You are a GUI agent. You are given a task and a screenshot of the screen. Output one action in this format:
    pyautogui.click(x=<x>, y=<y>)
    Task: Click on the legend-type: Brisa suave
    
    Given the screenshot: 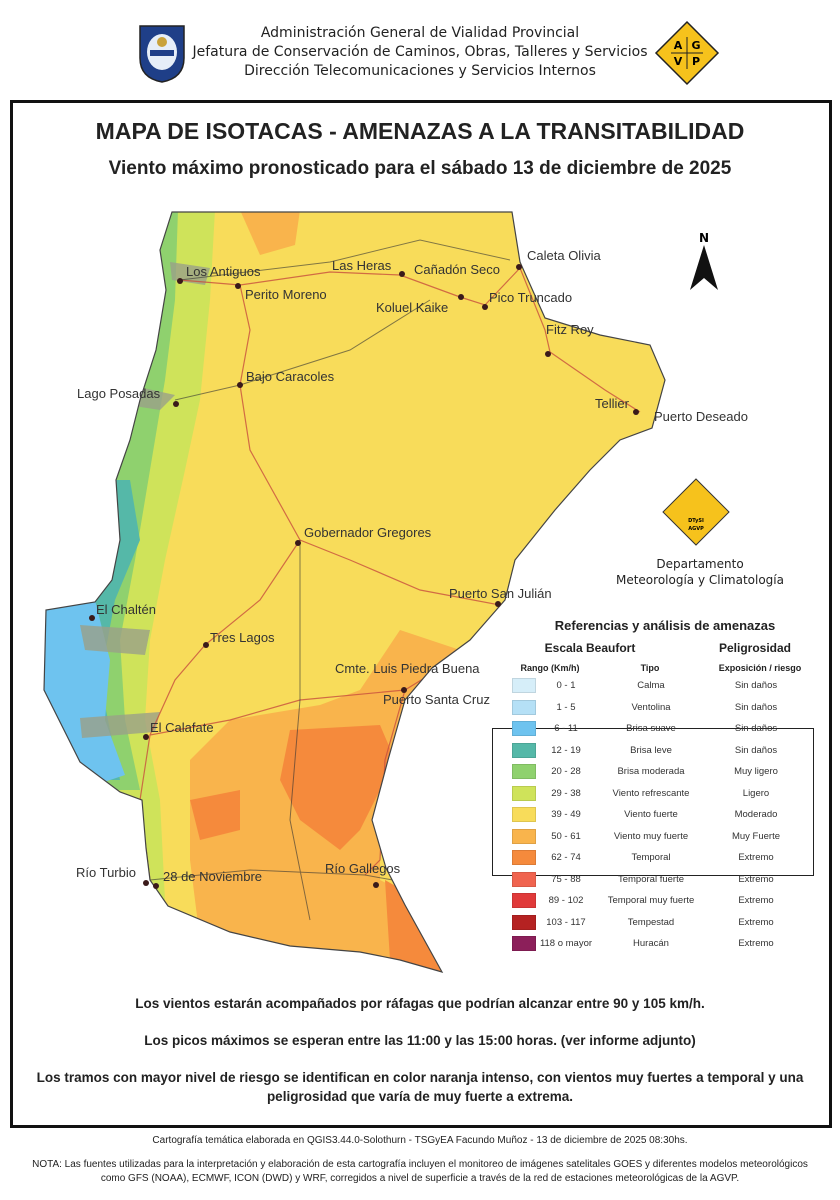 What is the action you would take?
    pyautogui.click(x=651, y=729)
    